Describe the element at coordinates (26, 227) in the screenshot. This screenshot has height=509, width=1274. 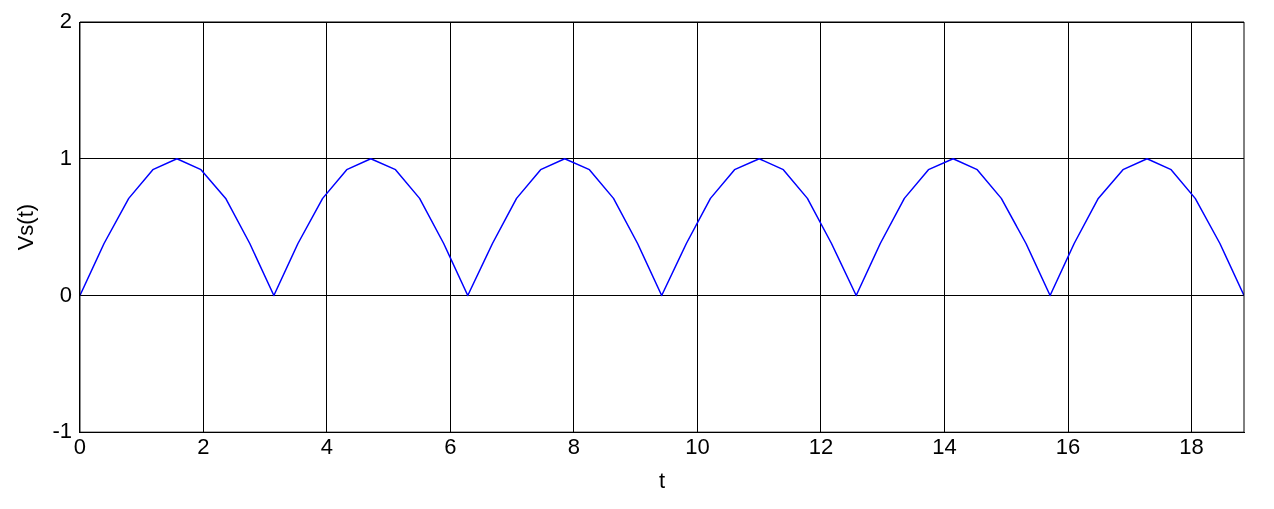
I see `y-axis-title: Vs(t)` at that location.